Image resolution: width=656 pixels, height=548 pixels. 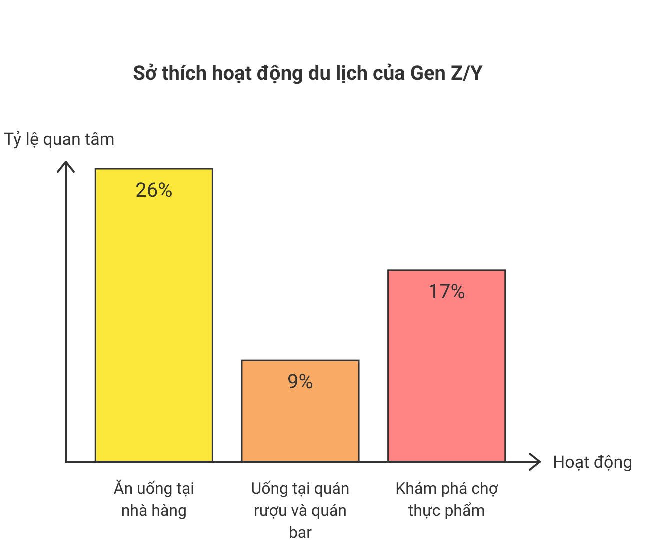 What do you see at coordinates (447, 499) in the screenshot?
I see `x-tick-label: Khám phá chợ thực phẩm` at bounding box center [447, 499].